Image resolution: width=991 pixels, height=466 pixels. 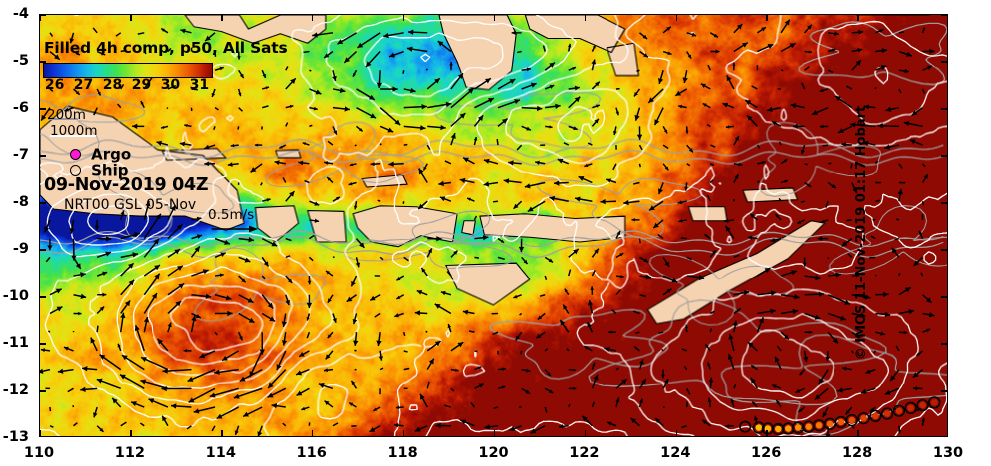 What do you see at coordinates (862, 233) in the screenshot?
I see `copyright-notice: © IMOS 11-Nov-2019 01:17 Hobart` at bounding box center [862, 233].